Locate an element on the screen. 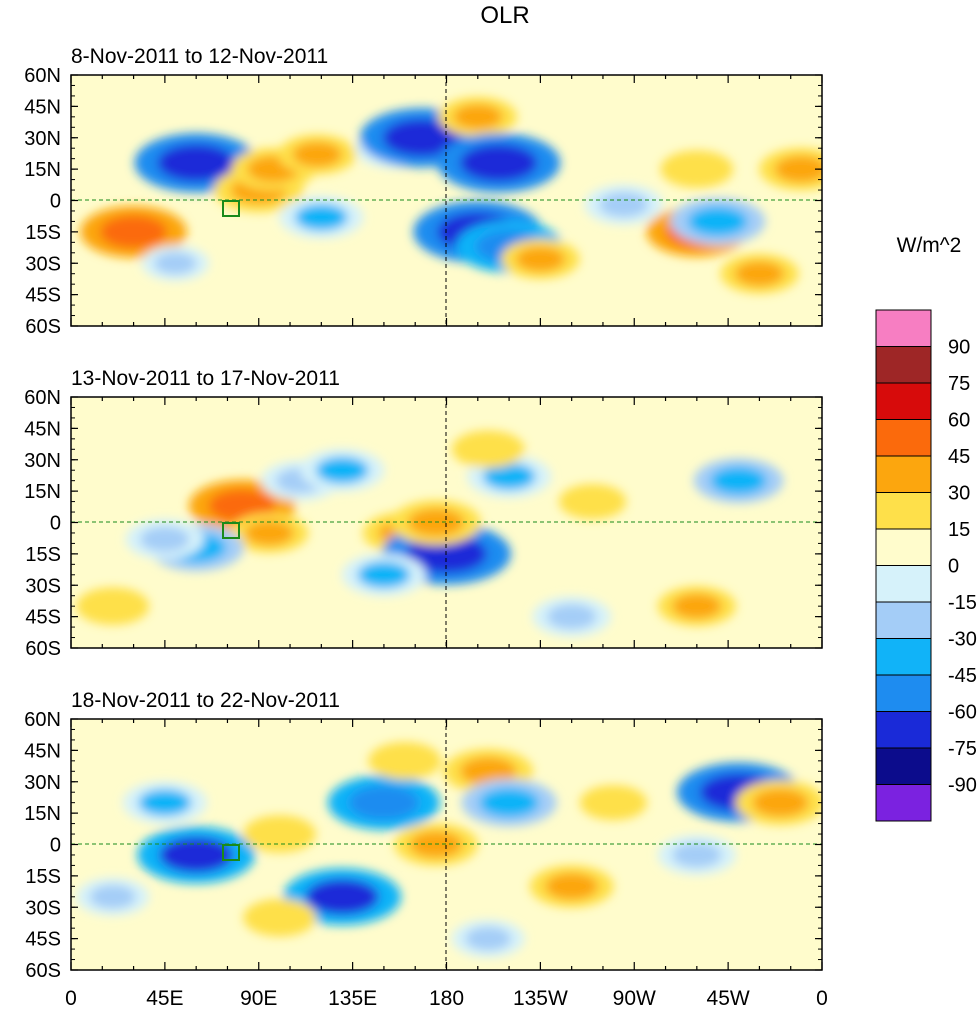  lon-tick-label: 180 is located at coordinates (446, 998).